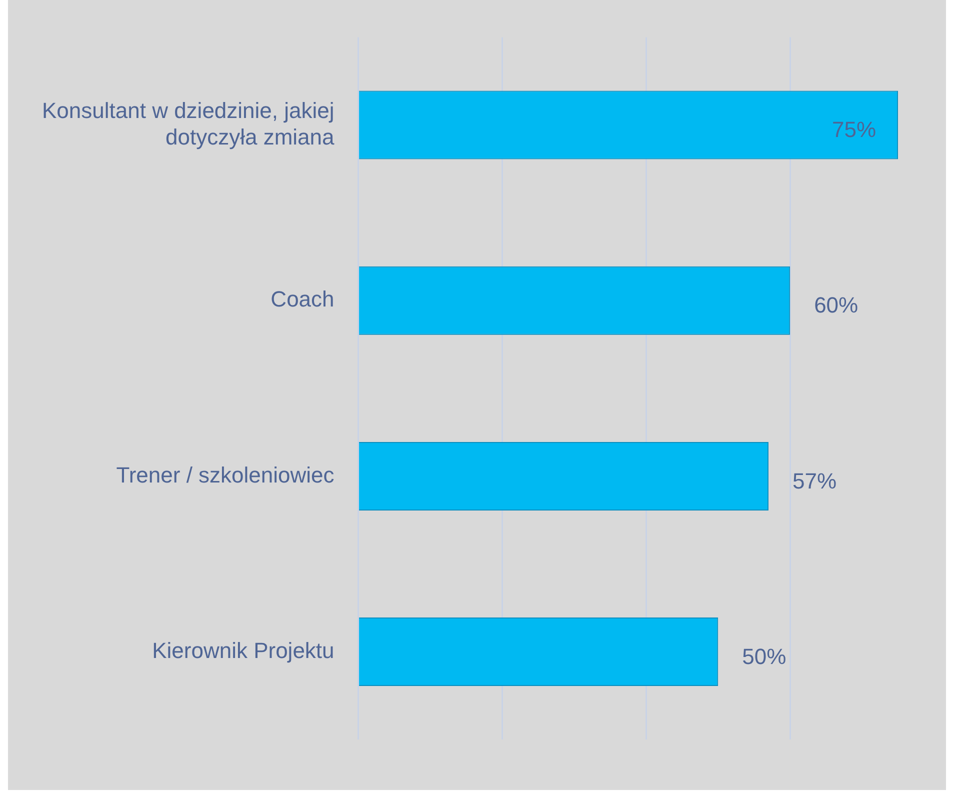 This screenshot has height=801, width=959. Describe the element at coordinates (814, 481) in the screenshot. I see `data-label: 57%` at that location.